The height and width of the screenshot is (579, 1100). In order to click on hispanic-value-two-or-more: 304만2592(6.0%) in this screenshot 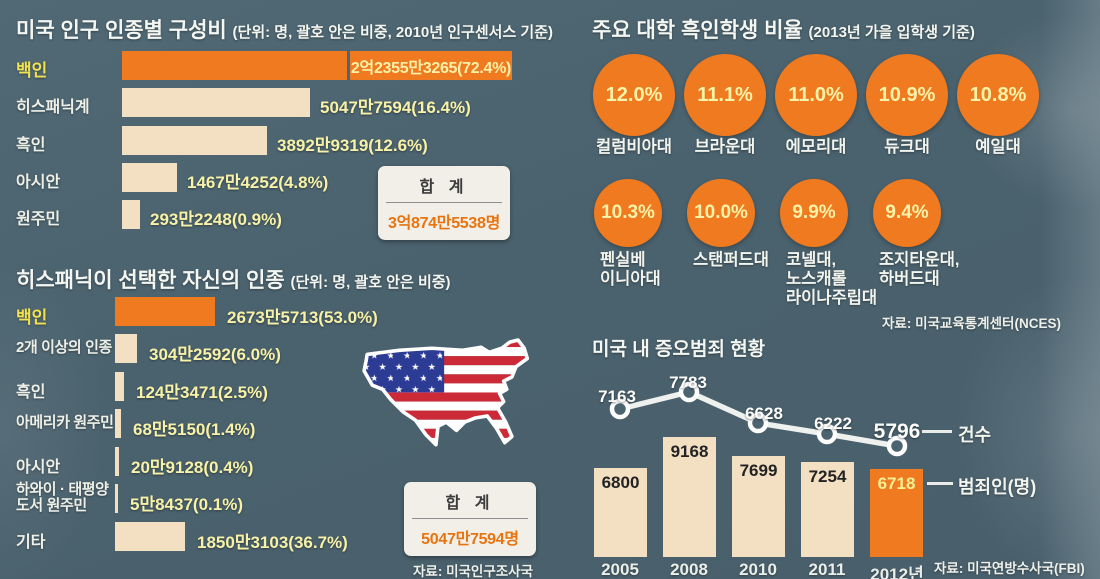, I will do `click(215, 354)`.